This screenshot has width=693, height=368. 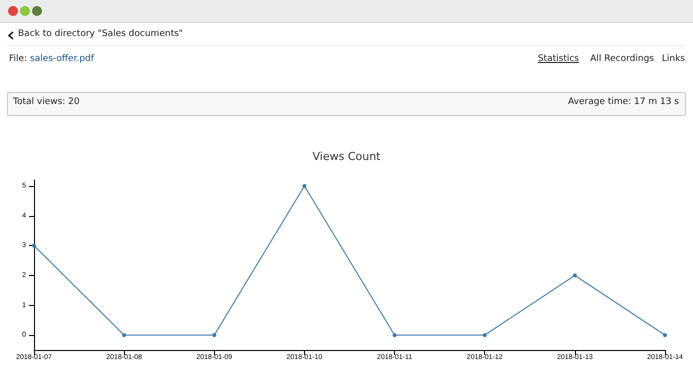 What do you see at coordinates (62, 59) in the screenshot?
I see `text: sales-offer.pdf` at bounding box center [62, 59].